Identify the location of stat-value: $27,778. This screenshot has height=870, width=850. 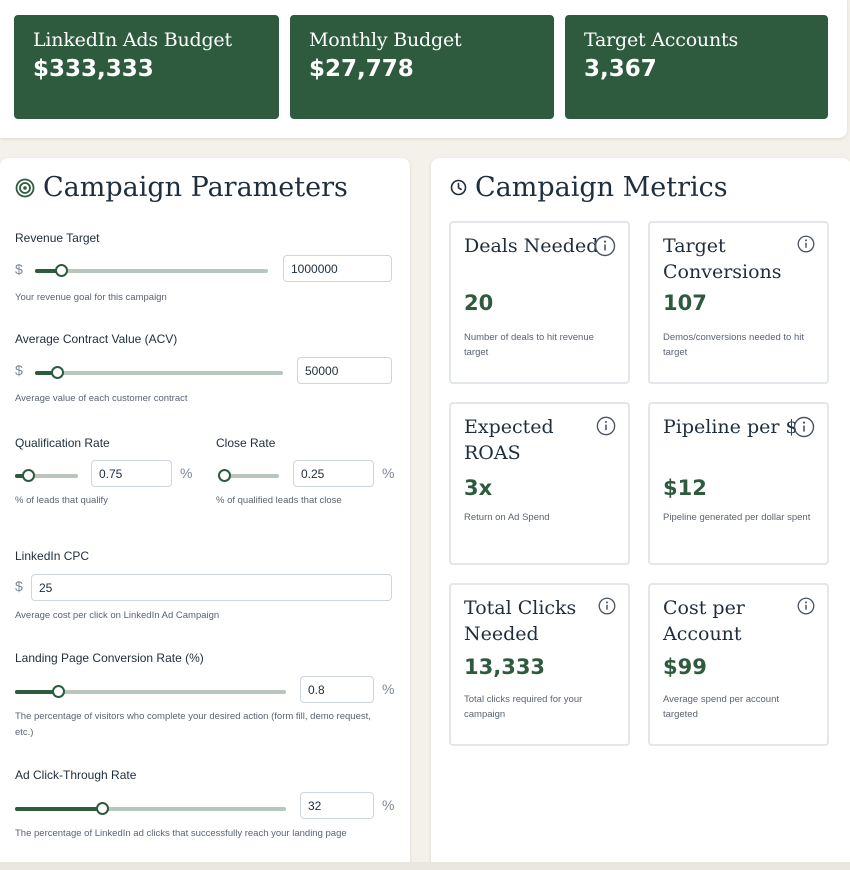
(361, 69).